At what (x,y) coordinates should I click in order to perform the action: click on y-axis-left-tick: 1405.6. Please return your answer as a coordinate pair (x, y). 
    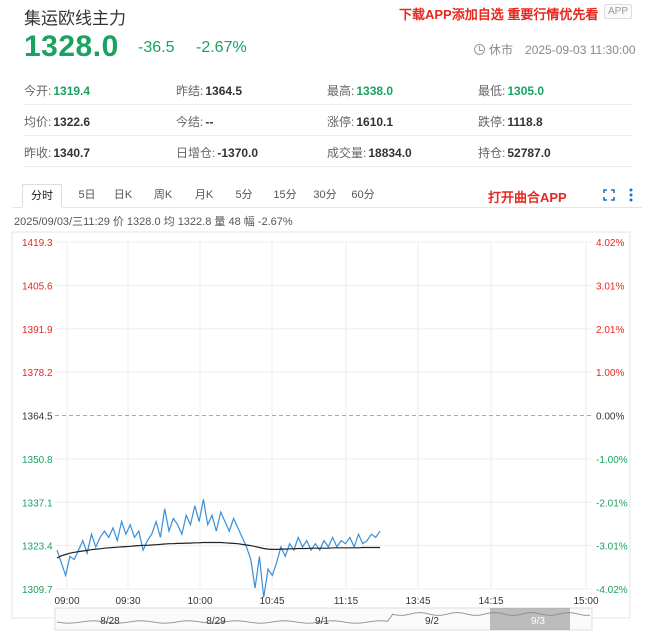
    Looking at the image, I should click on (37, 286).